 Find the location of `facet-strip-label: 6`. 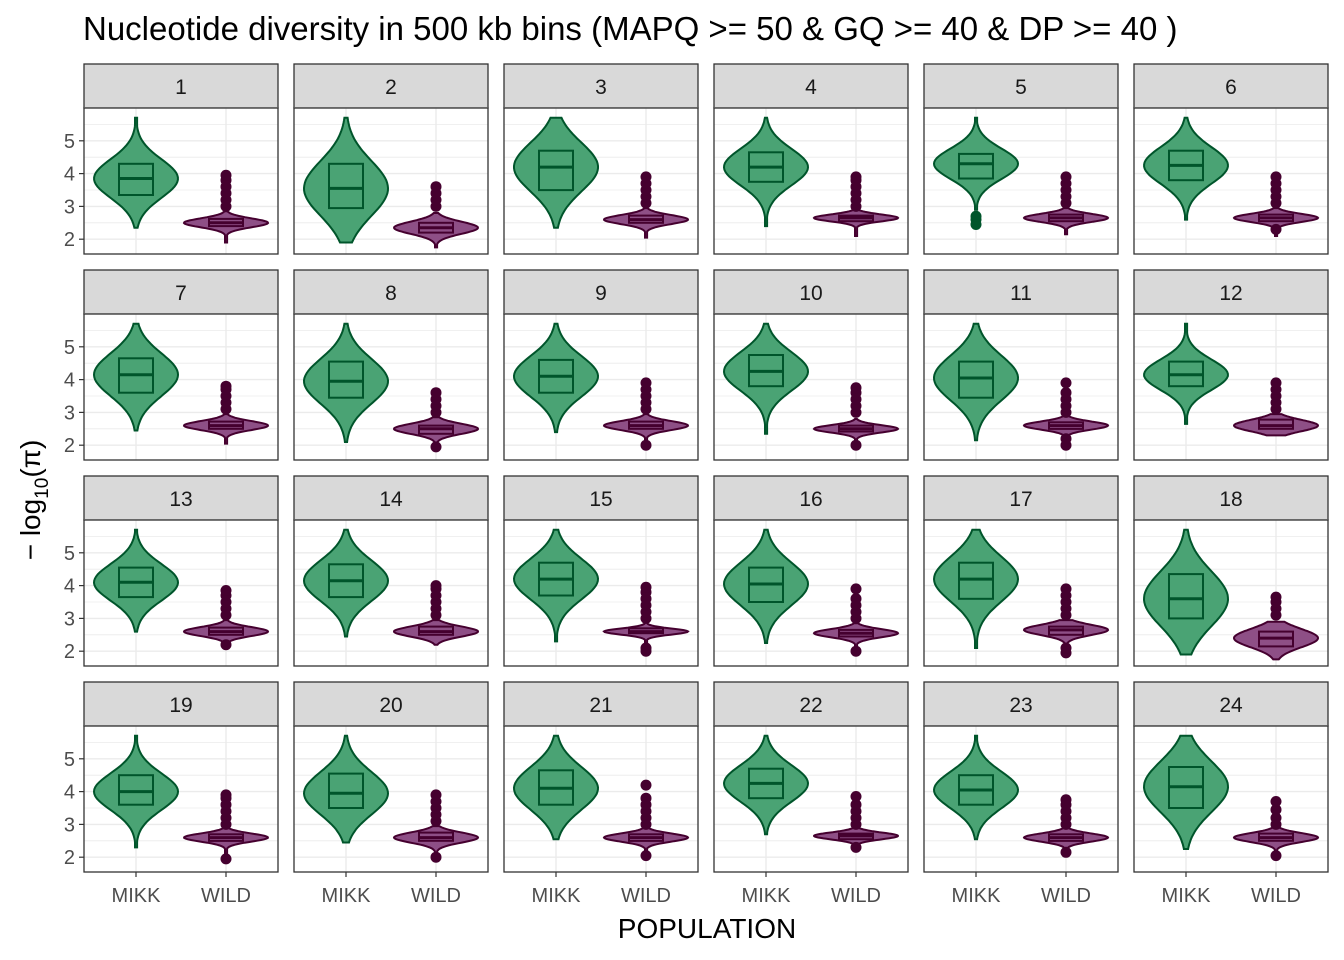

facet-strip-label: 6 is located at coordinates (1231, 87).